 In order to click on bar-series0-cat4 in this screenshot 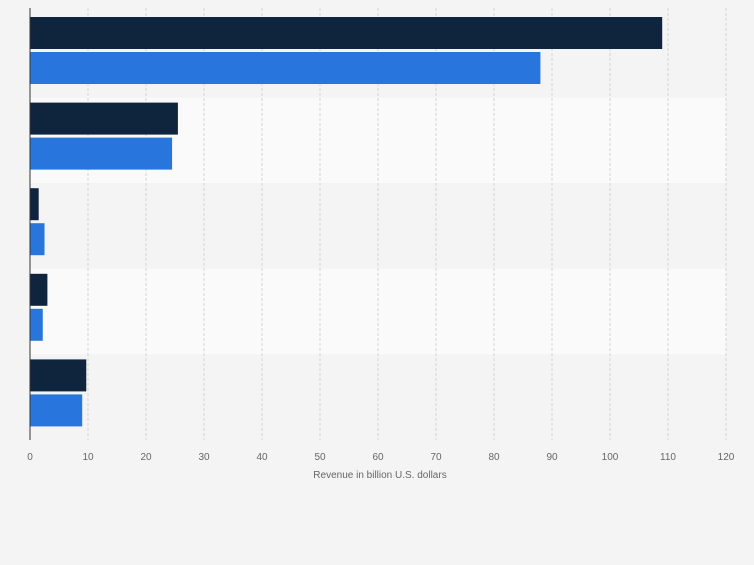, I will do `click(58, 375)`.